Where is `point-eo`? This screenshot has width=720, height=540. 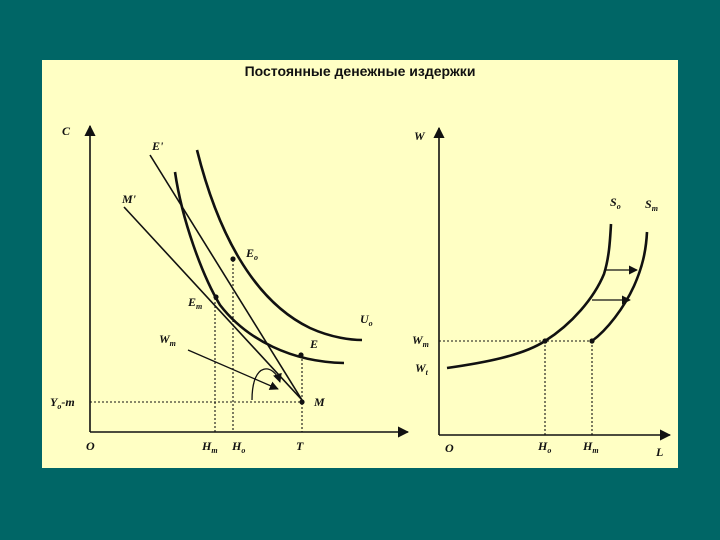
point-eo is located at coordinates (233, 259).